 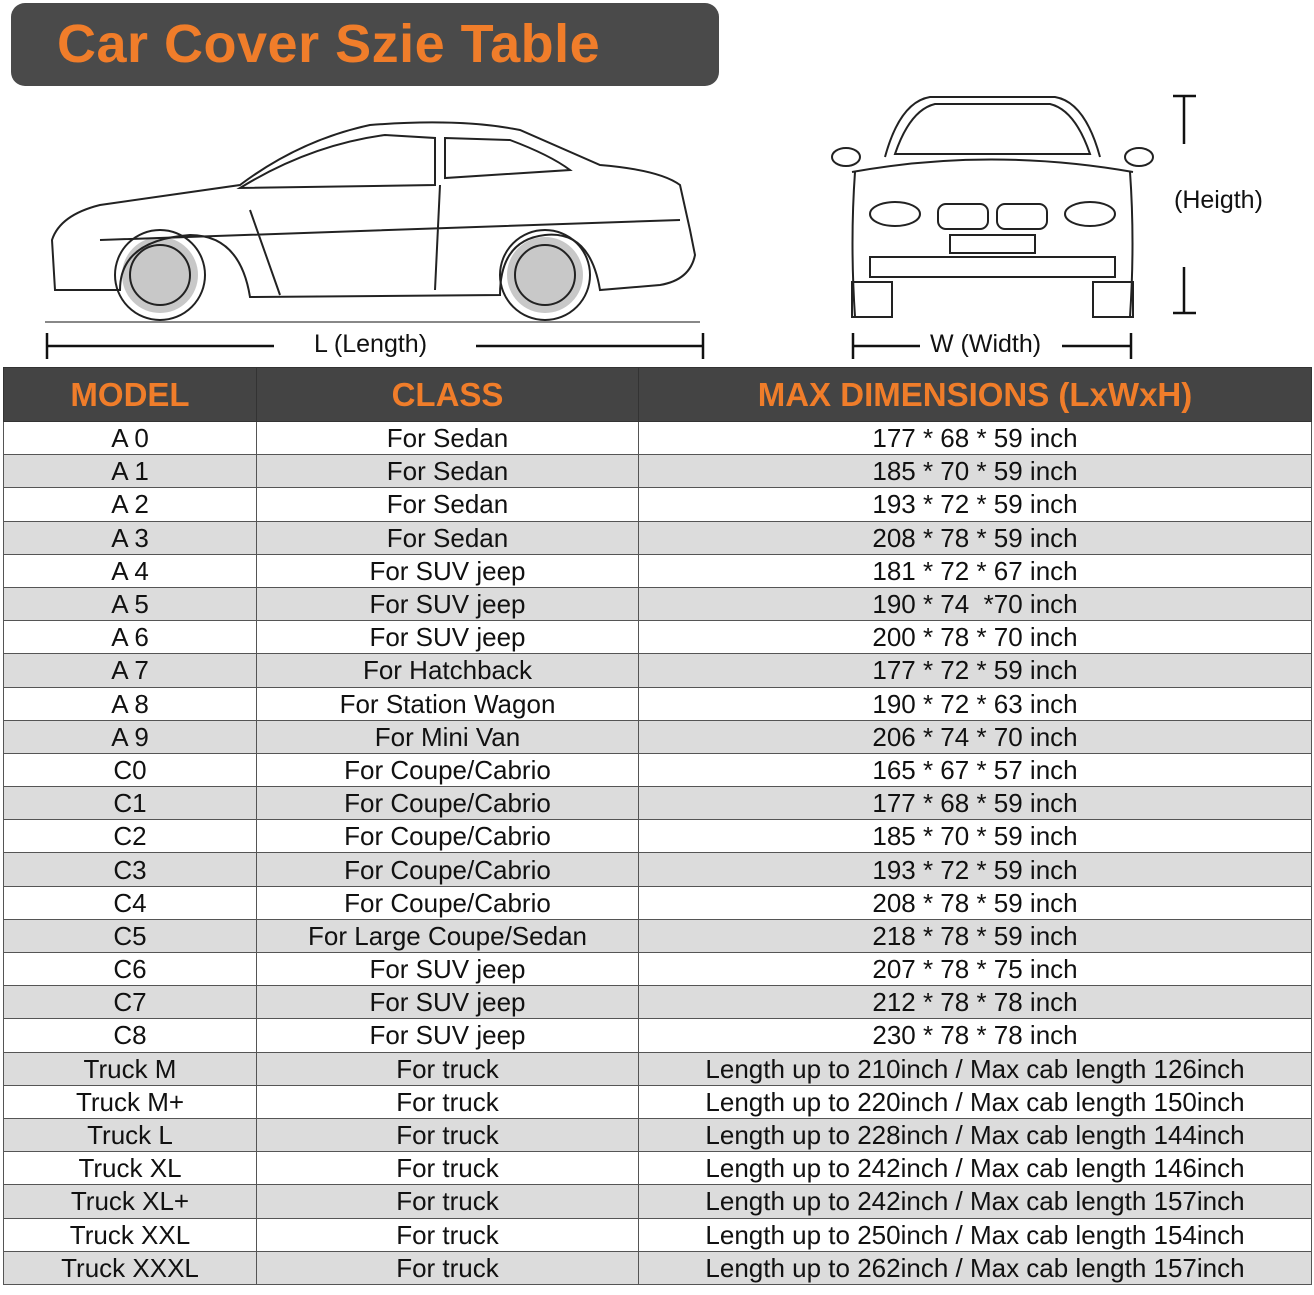 I want to click on dimensions-cell: 208 * 78 * 59 inch, so click(x=975, y=902).